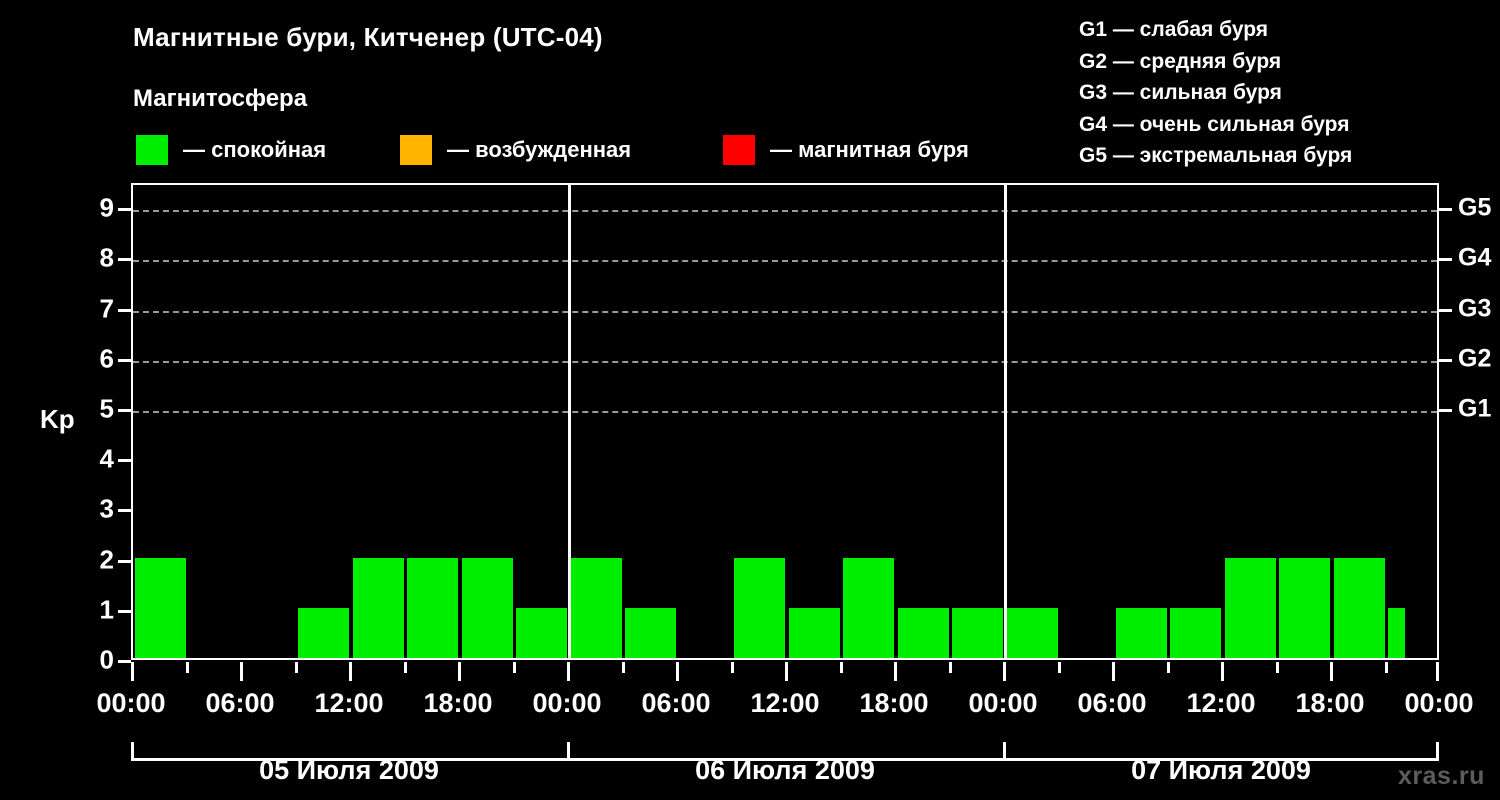 This screenshot has height=800, width=1500. Describe the element at coordinates (106, 659) in the screenshot. I see `y-axis-tick-label: 0` at that location.